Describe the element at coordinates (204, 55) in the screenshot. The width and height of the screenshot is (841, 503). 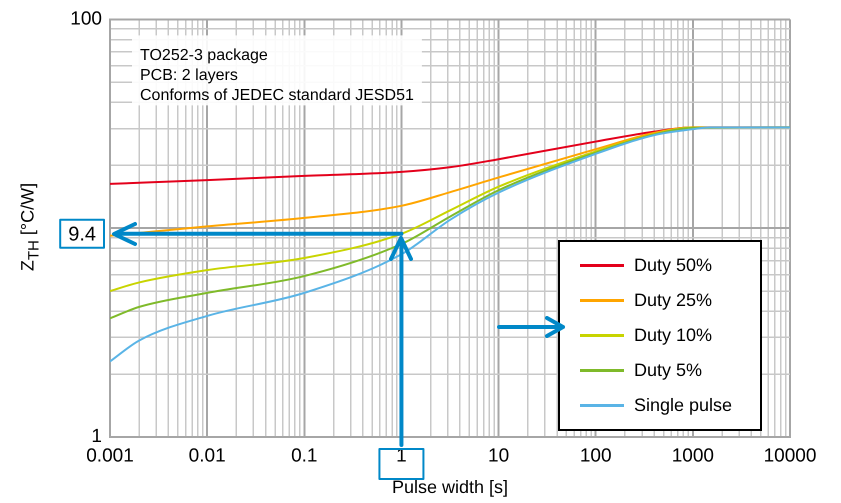
I see `annotation: TO252-3 package` at that location.